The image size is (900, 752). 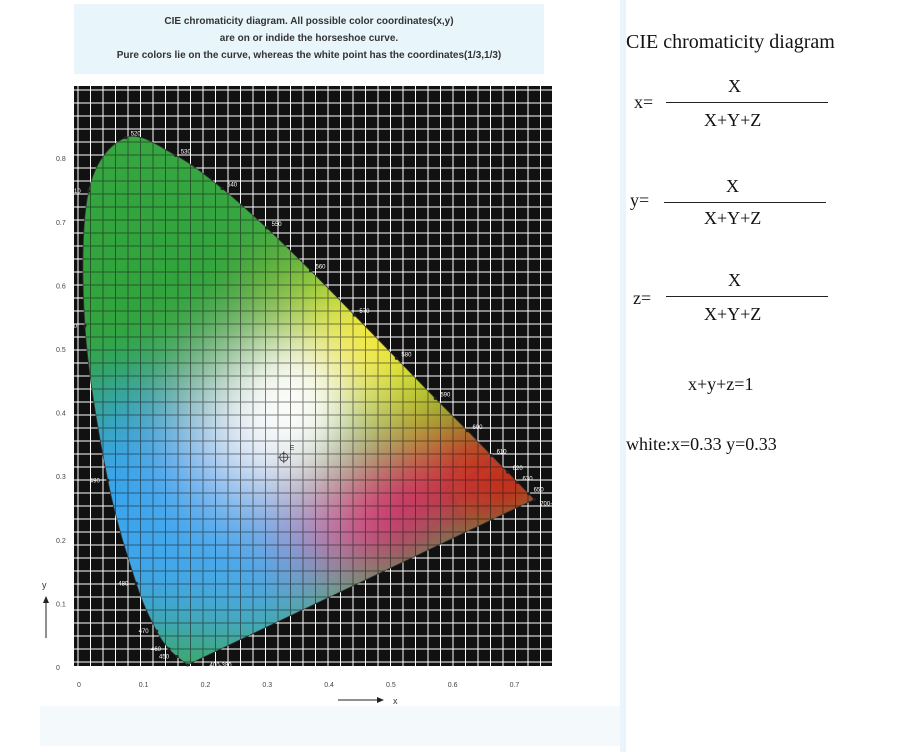 I want to click on wavelength-label: 700-750, so click(x=551, y=504).